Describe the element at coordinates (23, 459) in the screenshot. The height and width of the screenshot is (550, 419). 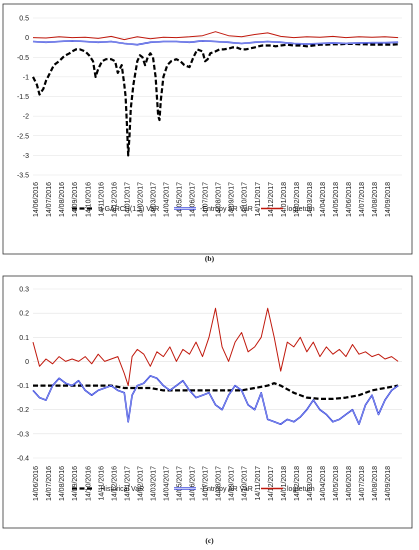
I see `y-tick-label: -0.4` at that location.